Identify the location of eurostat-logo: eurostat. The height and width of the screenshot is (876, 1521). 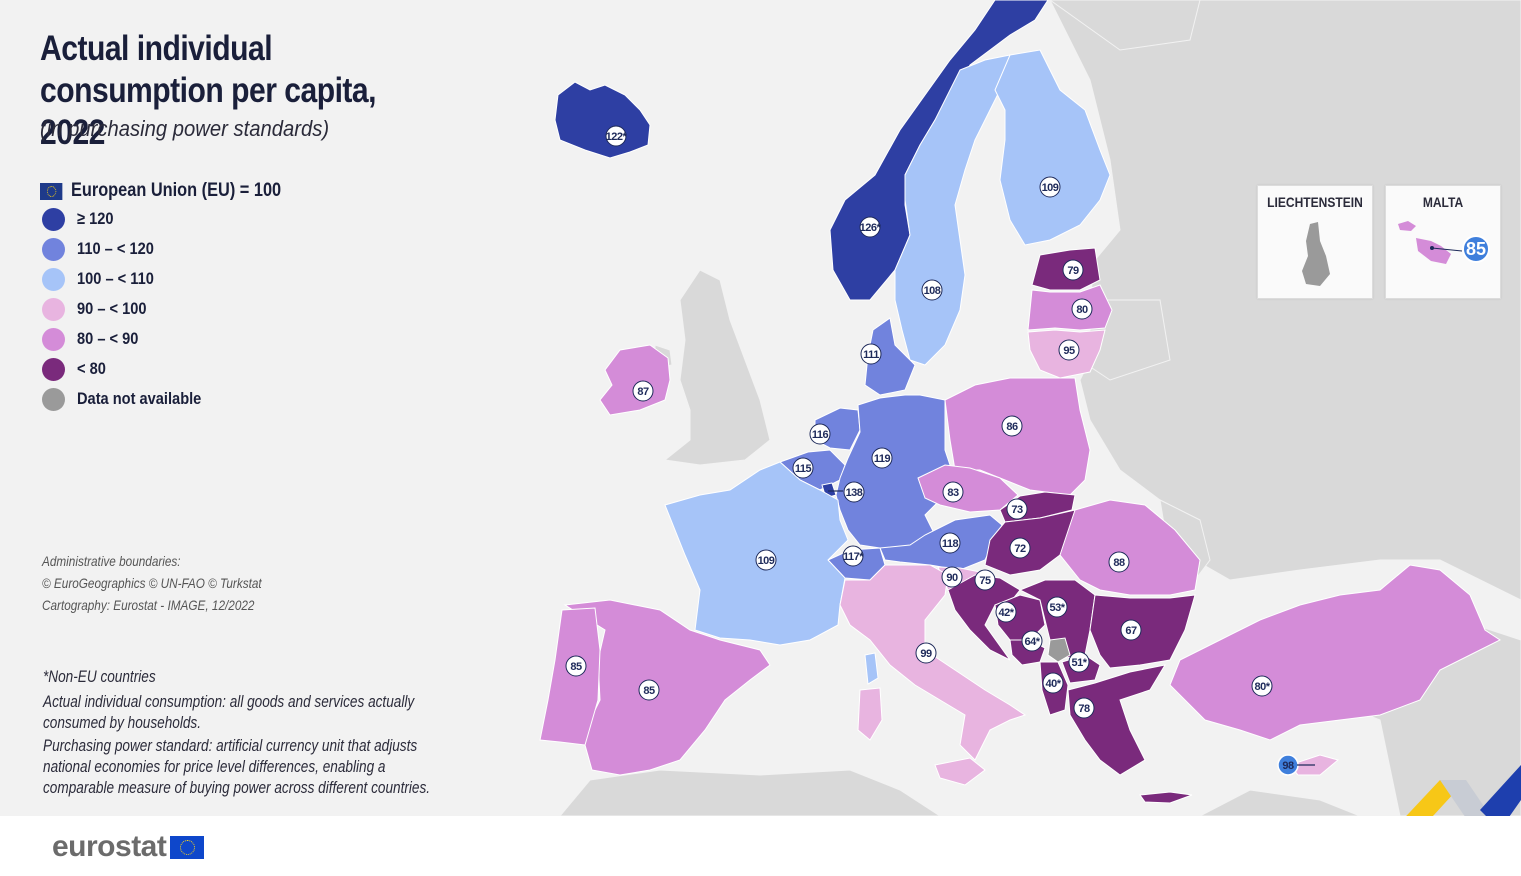
(128, 847).